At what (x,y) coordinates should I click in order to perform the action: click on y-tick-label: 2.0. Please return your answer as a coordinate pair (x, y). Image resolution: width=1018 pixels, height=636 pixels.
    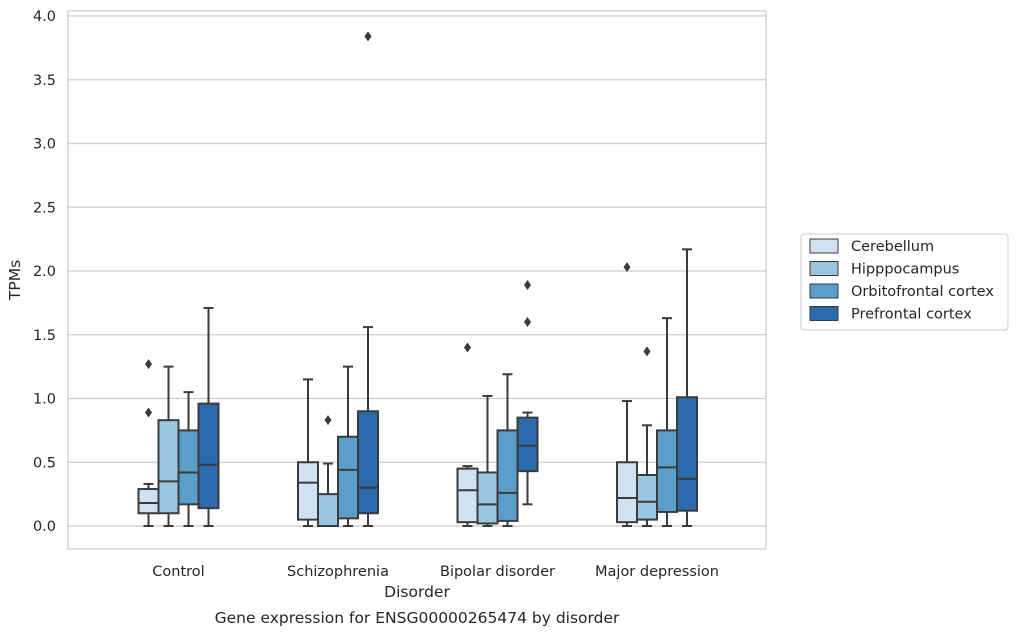
    Looking at the image, I should click on (44, 272).